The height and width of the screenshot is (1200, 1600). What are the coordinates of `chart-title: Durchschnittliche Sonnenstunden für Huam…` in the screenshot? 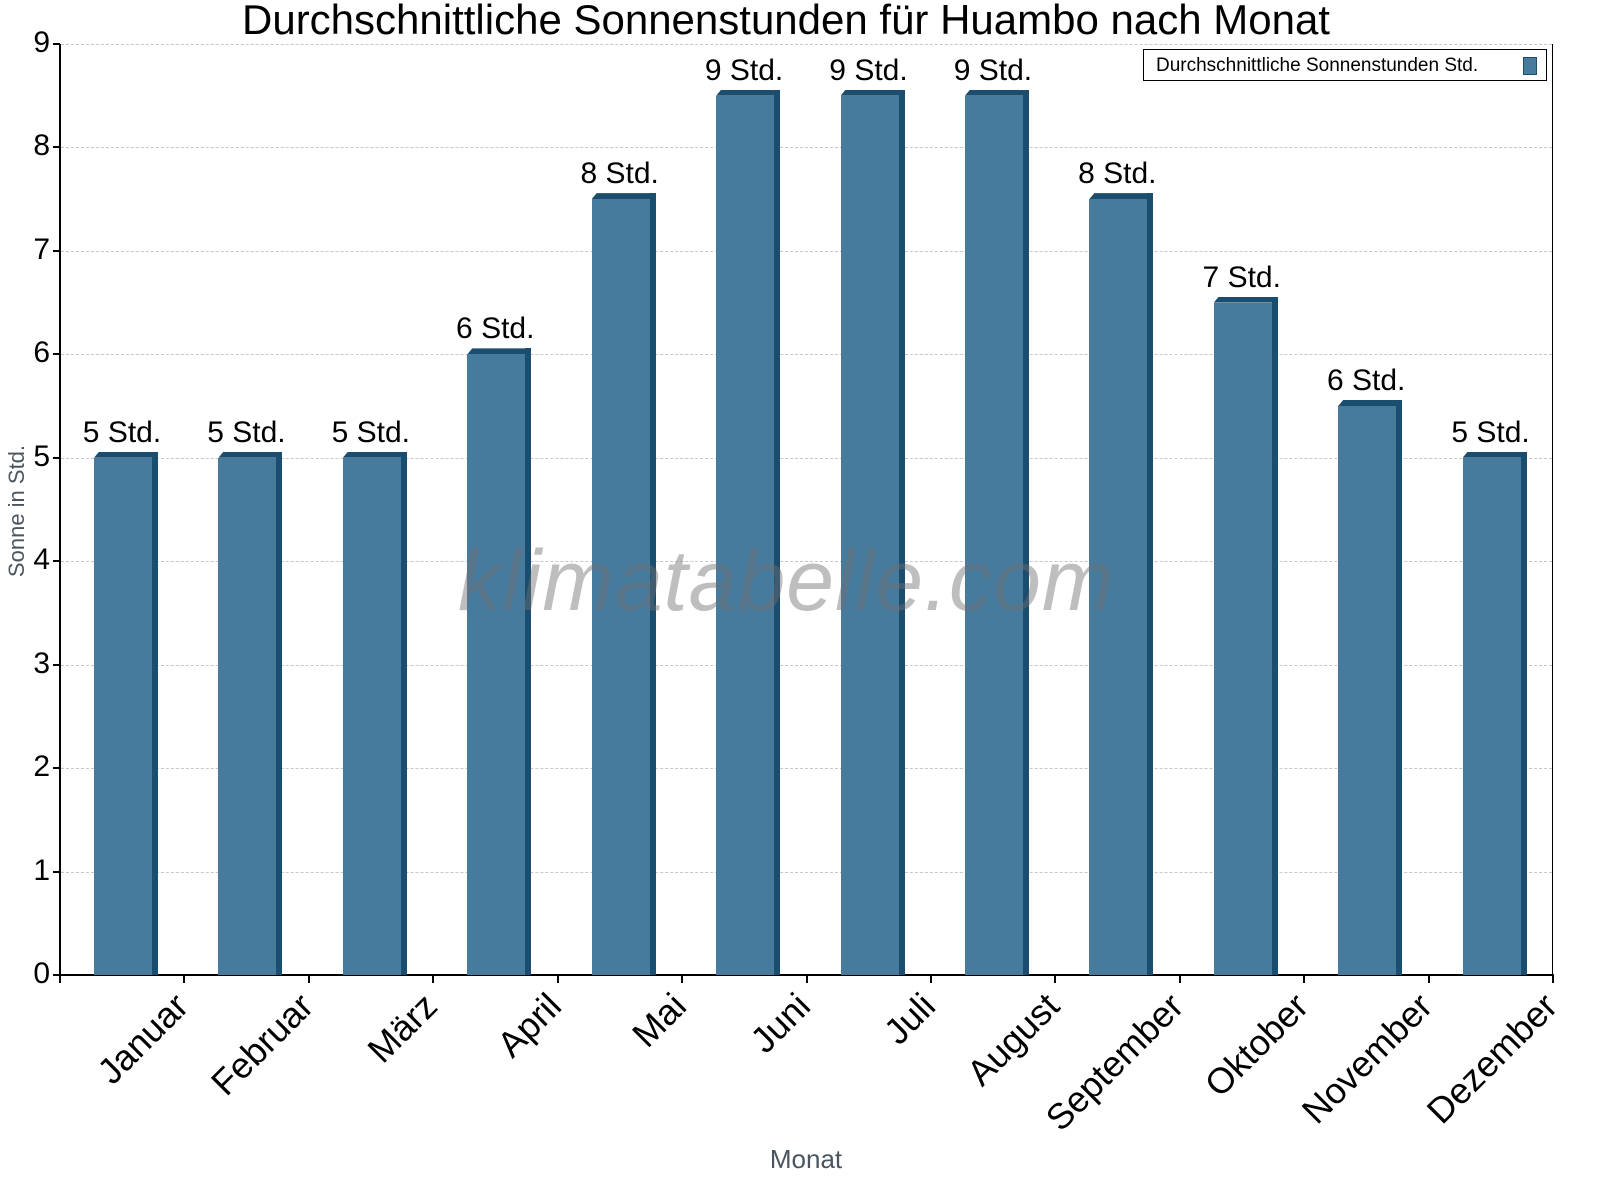 It's located at (786, 21).